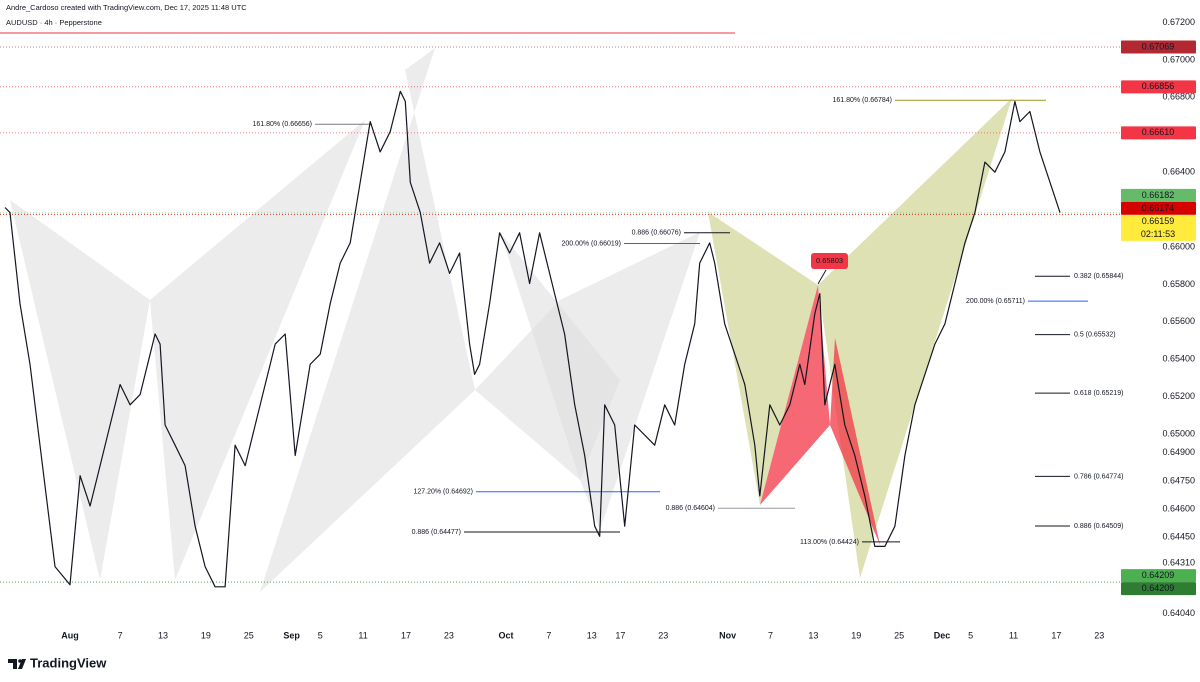 This screenshot has width=1200, height=682. Describe the element at coordinates (70, 635) in the screenshot. I see `x-tick-label: Aug` at that location.